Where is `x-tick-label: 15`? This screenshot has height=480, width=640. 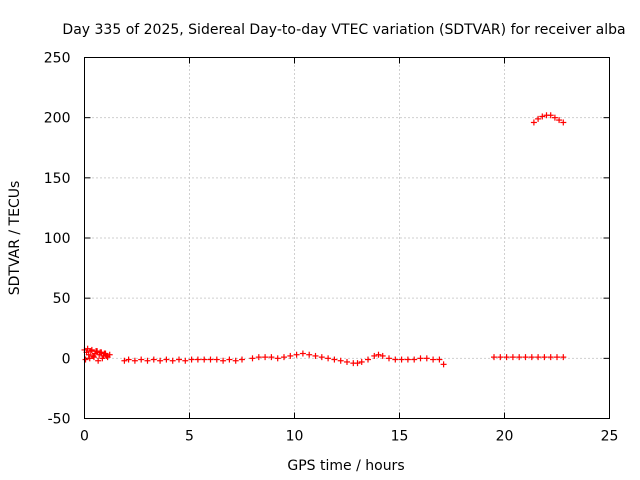 x-tick-label: 15 is located at coordinates (400, 437).